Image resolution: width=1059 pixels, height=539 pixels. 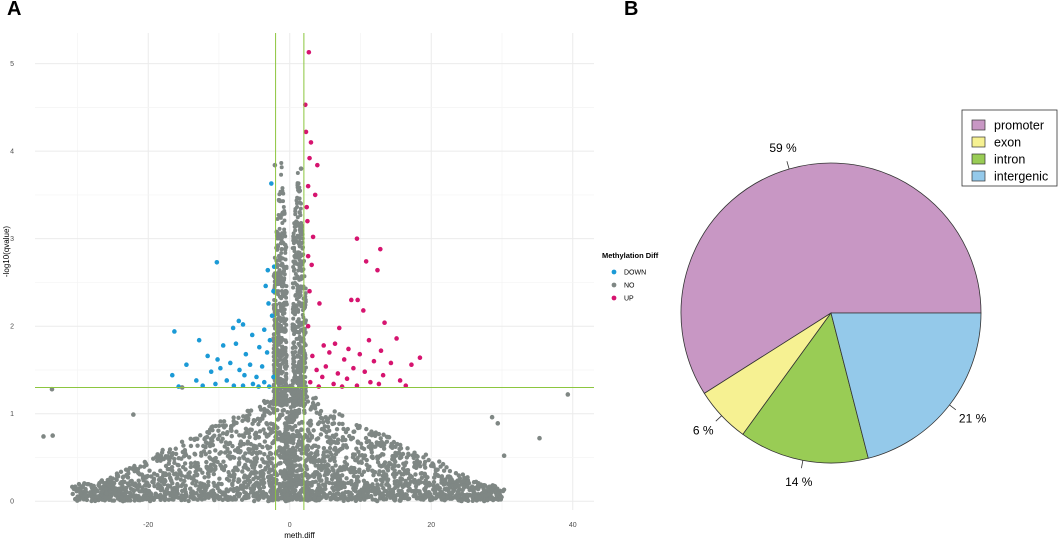 I want to click on slice-promoter, so click(x=831, y=278).